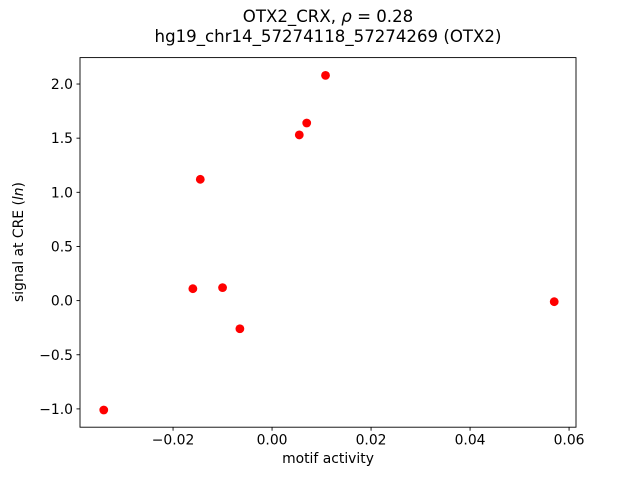 The height and width of the screenshot is (480, 640). I want to click on y-axis-label: signal at CRE (ln), so click(19, 242).